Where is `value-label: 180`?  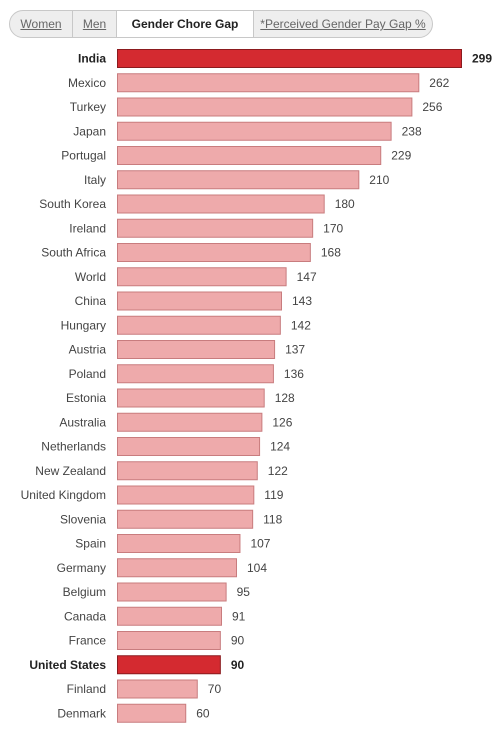
value-label: 180 is located at coordinates (345, 204).